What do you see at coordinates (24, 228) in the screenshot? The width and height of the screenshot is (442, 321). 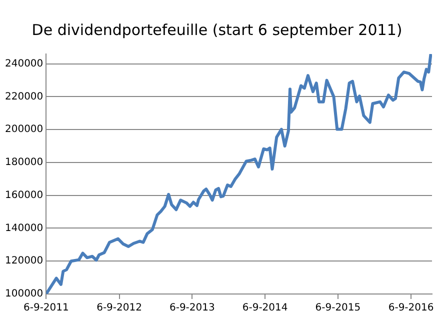 I see `y-tick-label: 140000` at bounding box center [24, 228].